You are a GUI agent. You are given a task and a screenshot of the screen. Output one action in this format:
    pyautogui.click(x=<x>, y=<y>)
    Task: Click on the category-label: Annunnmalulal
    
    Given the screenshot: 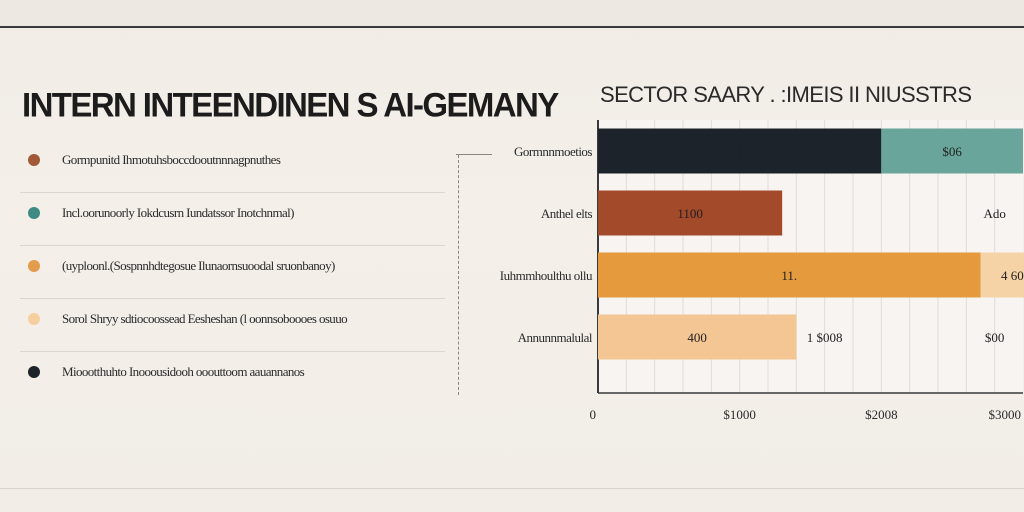 What is the action you would take?
    pyautogui.click(x=555, y=337)
    